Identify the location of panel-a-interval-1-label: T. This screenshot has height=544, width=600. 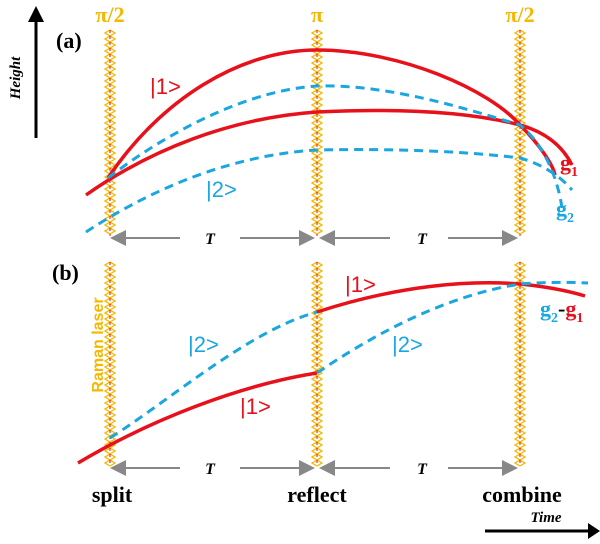
(210, 239).